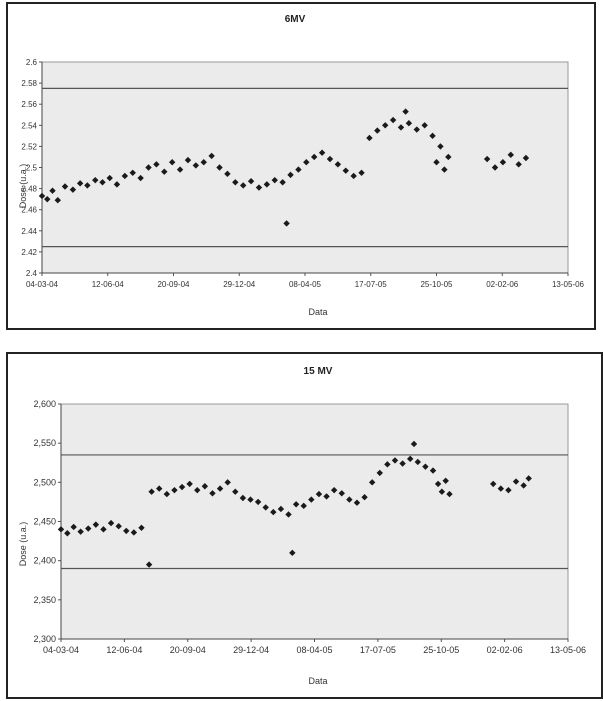 This screenshot has height=701, width=603. What do you see at coordinates (44, 522) in the screenshot?
I see `y-tick-label: 2,450` at bounding box center [44, 522].